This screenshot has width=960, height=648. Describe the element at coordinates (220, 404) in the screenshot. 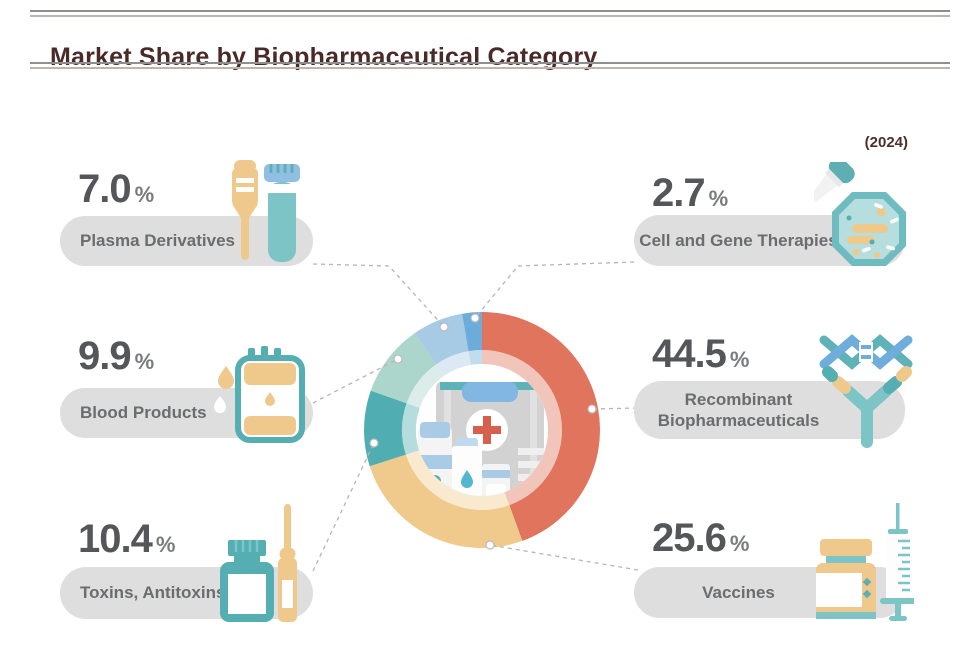

I see `white-drop-icon` at that location.